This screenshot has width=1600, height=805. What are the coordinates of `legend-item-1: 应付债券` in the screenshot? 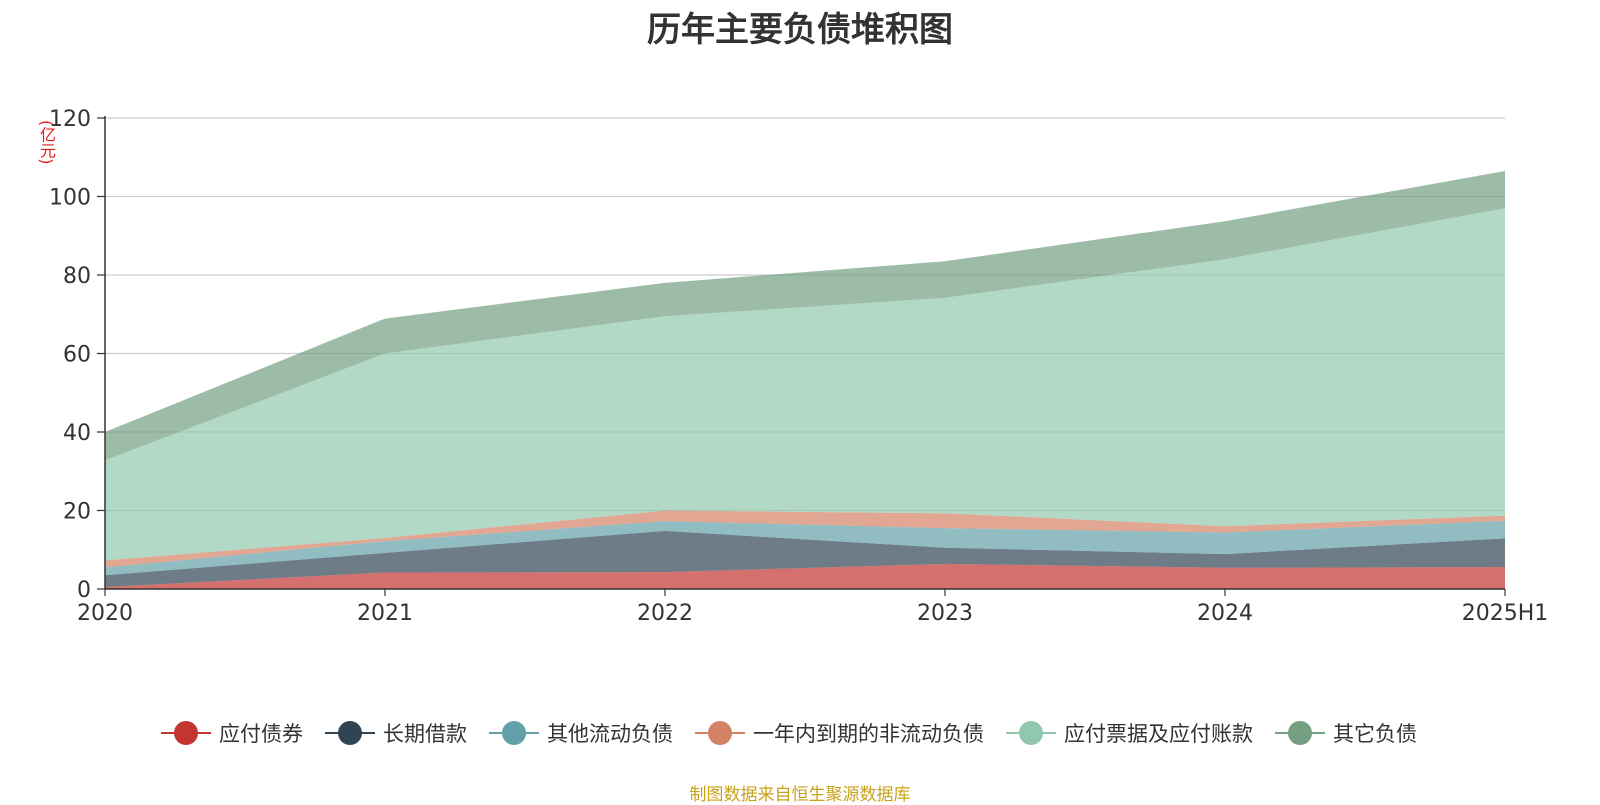 It's located at (232, 733).